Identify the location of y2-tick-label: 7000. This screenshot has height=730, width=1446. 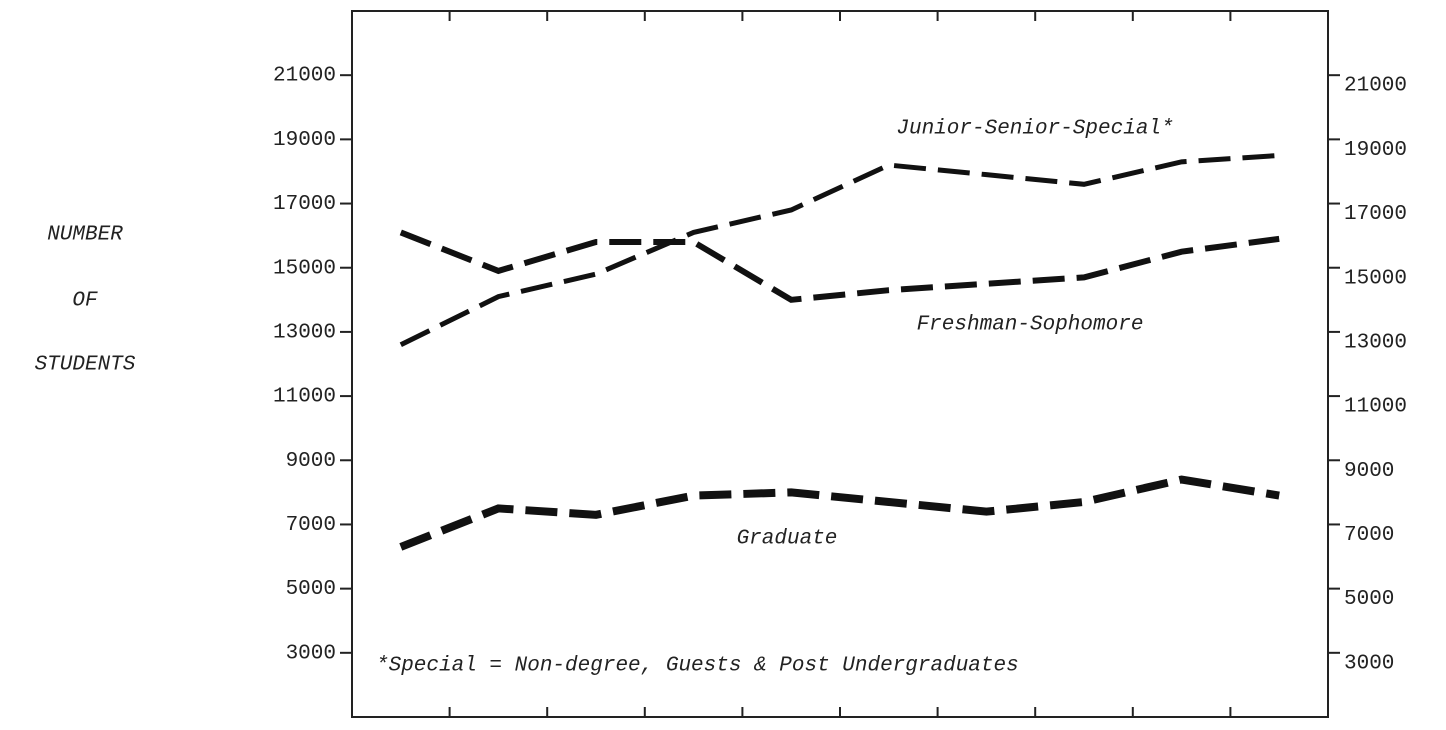
(1369, 535).